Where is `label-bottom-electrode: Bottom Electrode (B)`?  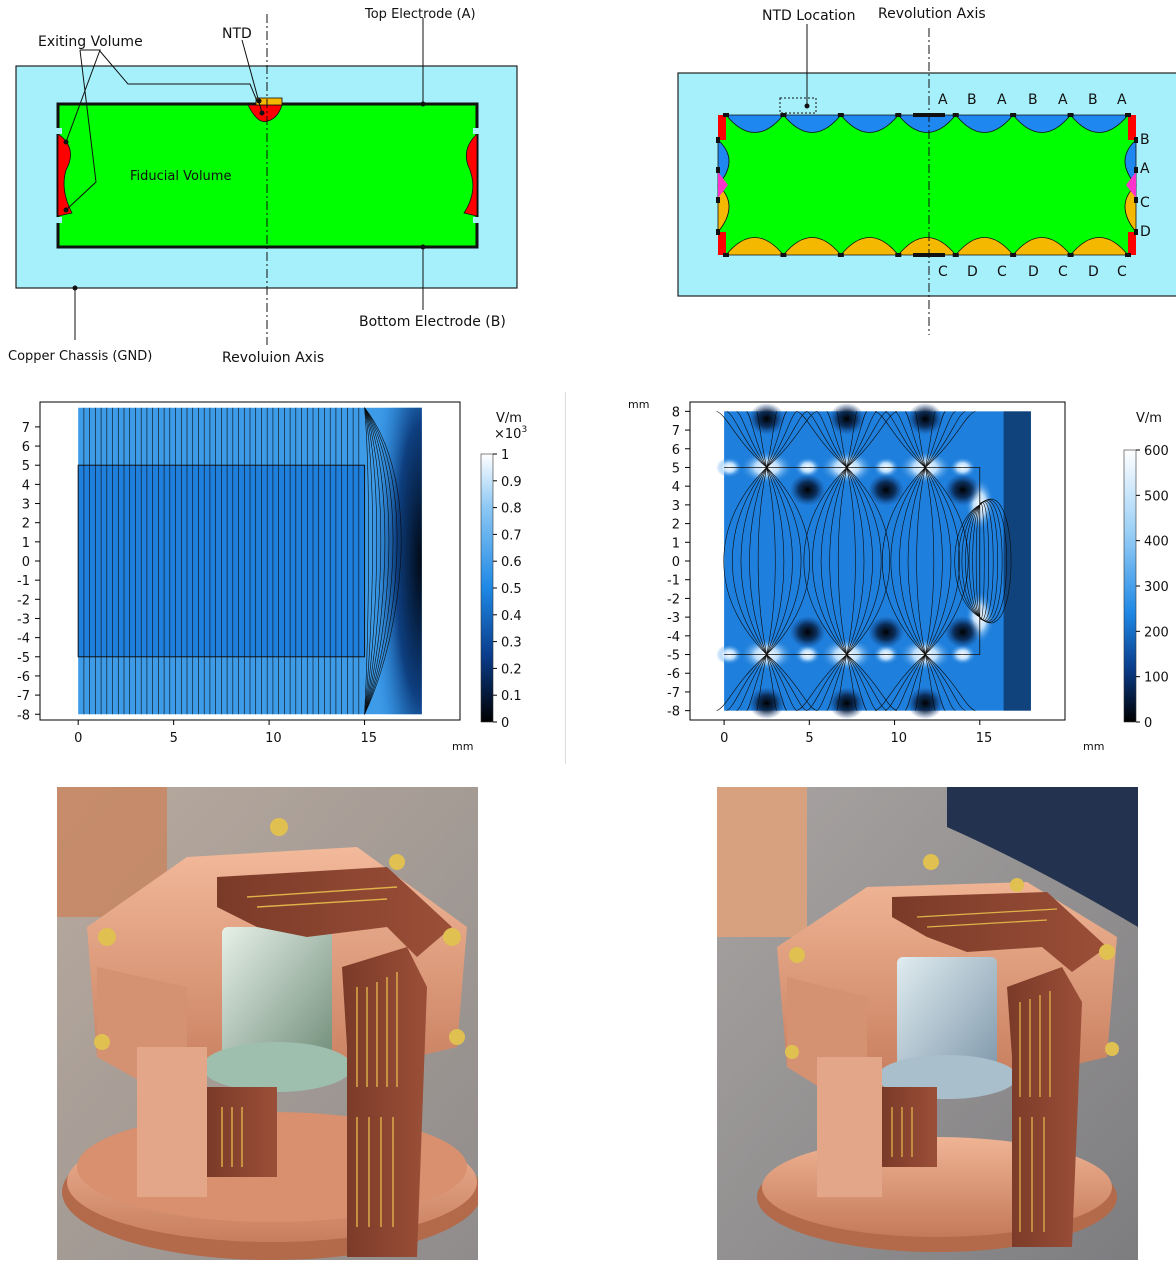
label-bottom-electrode: Bottom Electrode (B) is located at coordinates (432, 322).